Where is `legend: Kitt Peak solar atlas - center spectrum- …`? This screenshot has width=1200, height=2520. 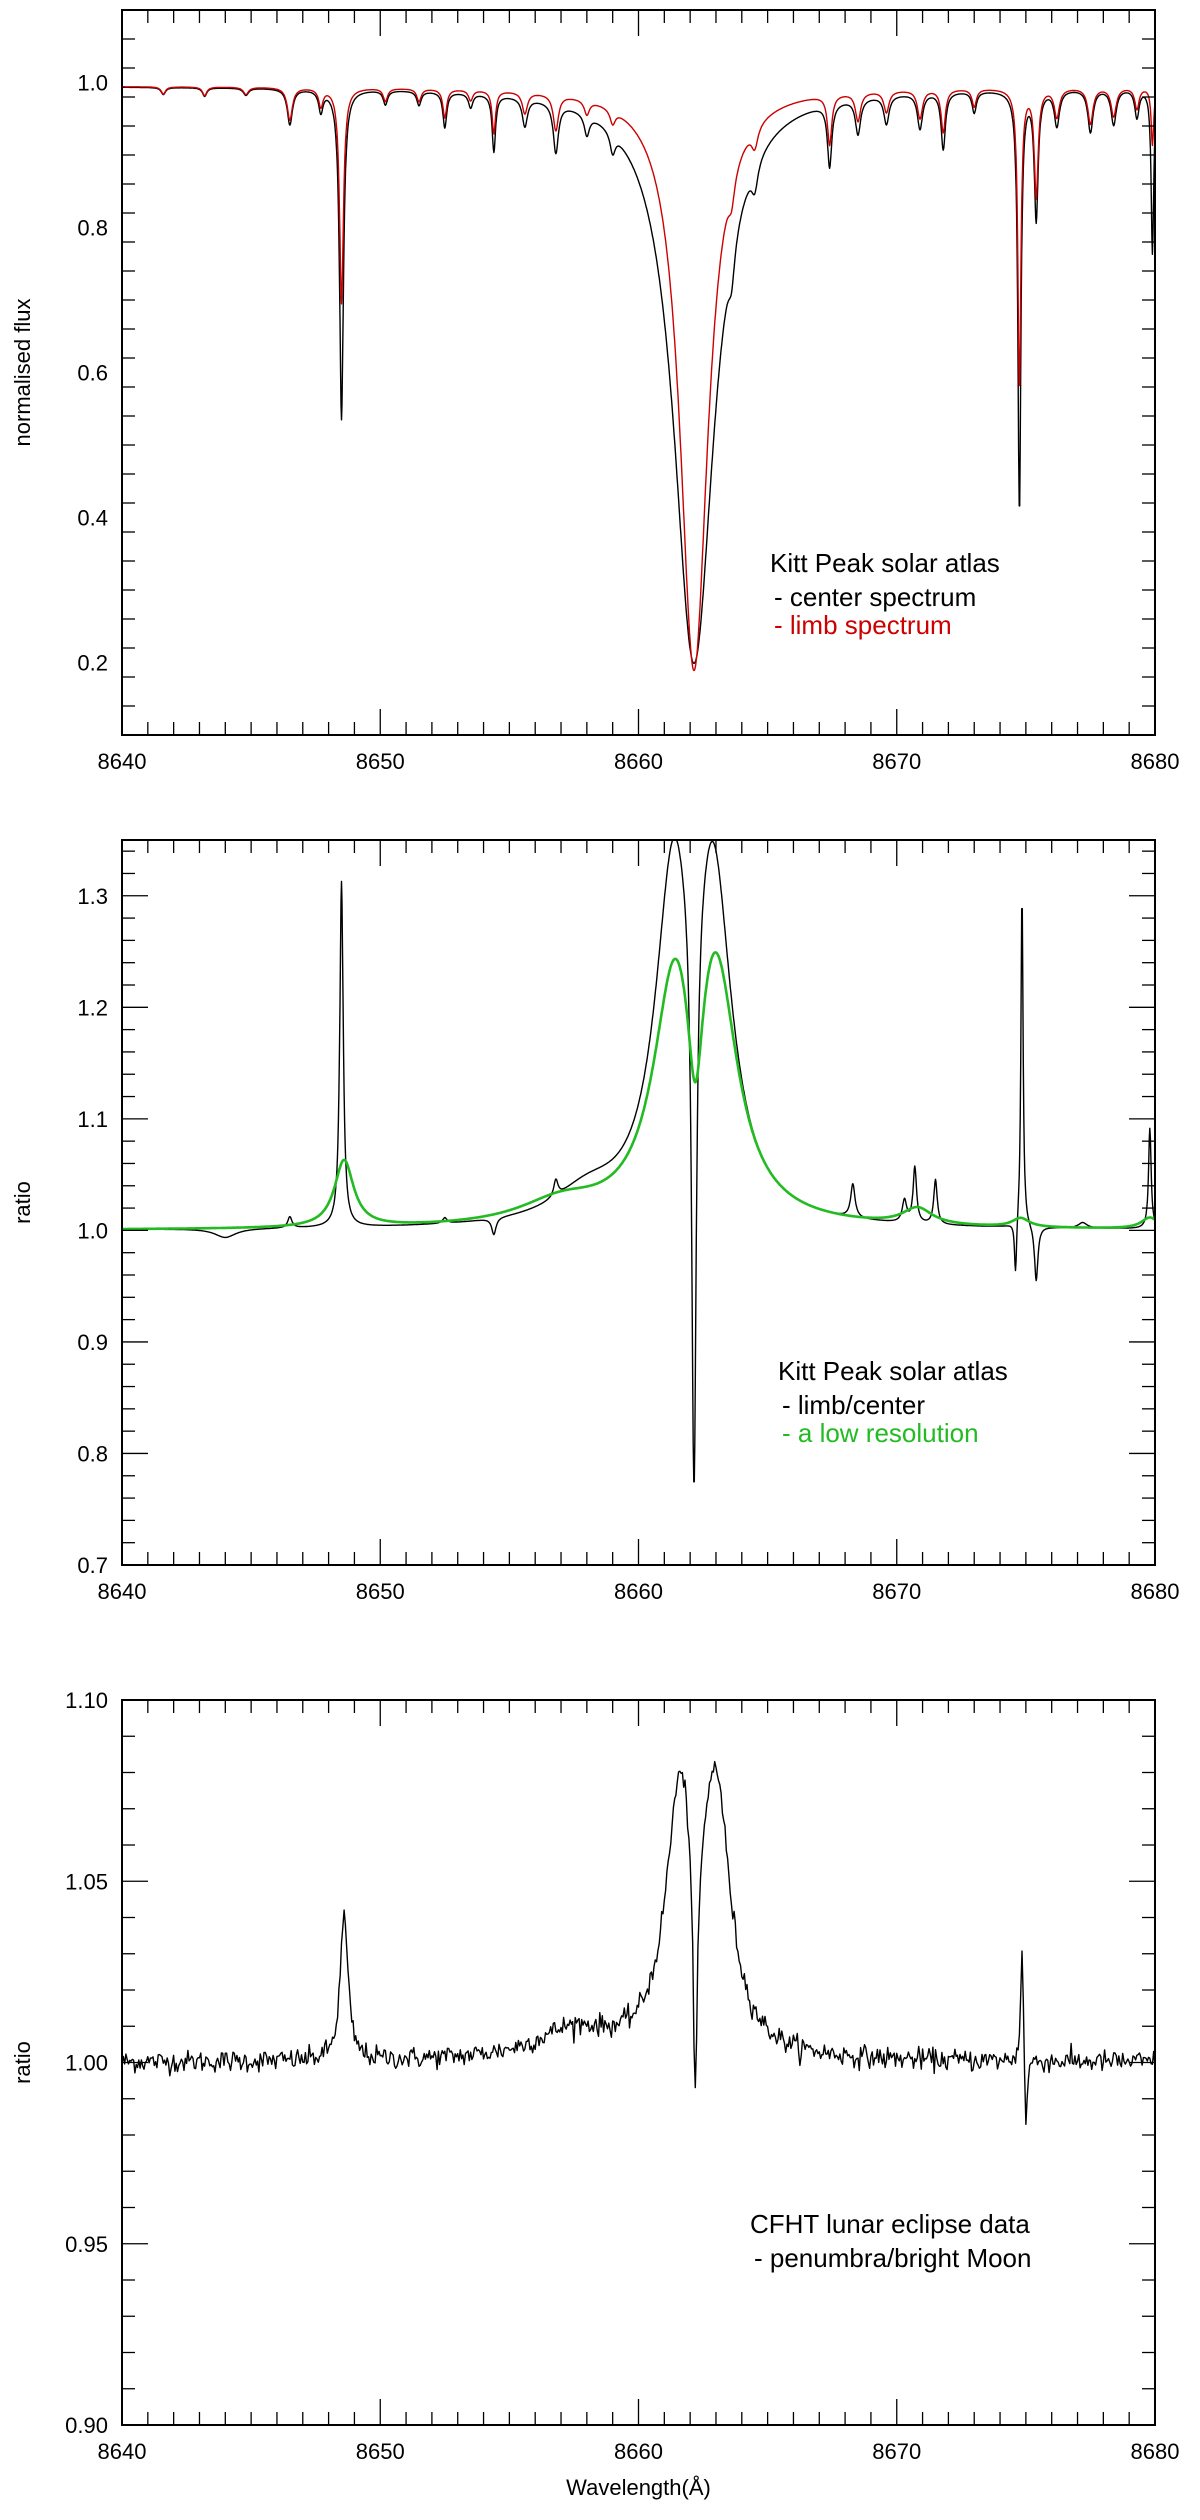
legend: Kitt Peak solar atlas - center spectrum- … is located at coordinates (885, 594).